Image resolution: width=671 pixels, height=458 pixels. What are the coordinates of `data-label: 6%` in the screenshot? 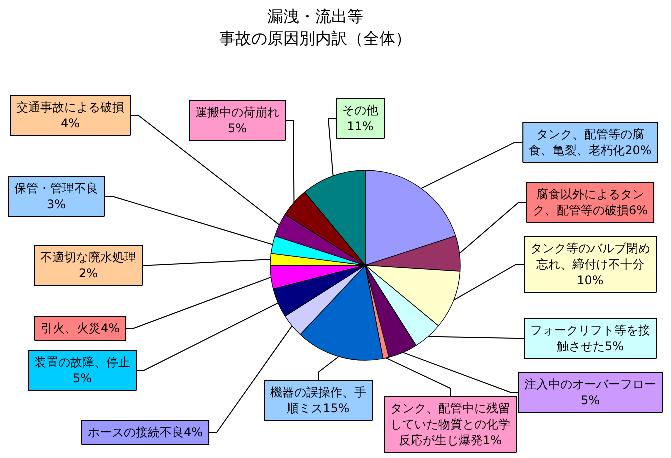 It's located at (638, 211).